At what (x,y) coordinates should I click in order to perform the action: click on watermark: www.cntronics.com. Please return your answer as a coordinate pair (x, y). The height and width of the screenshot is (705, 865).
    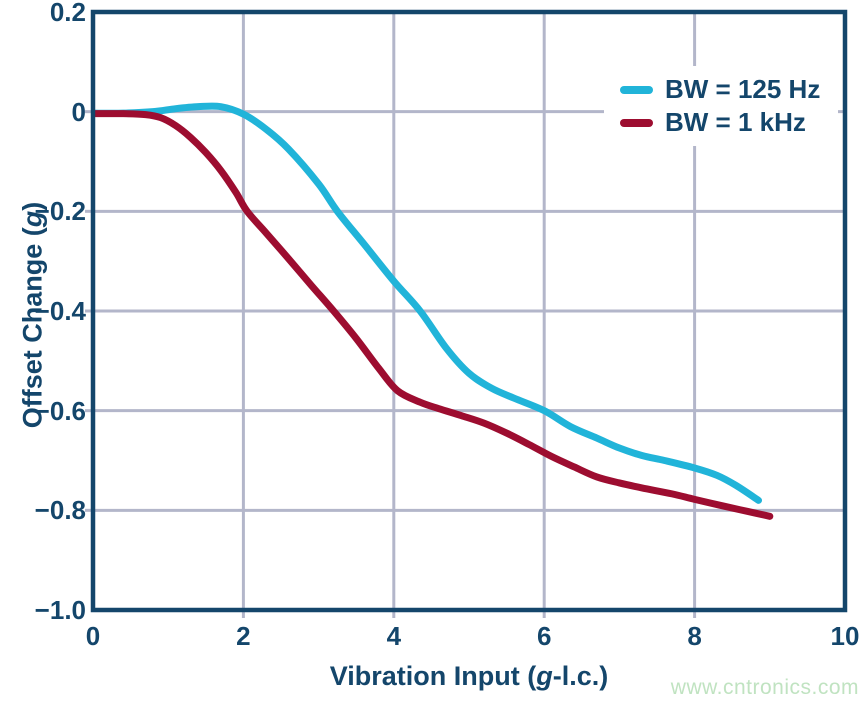
    Looking at the image, I should click on (764, 687).